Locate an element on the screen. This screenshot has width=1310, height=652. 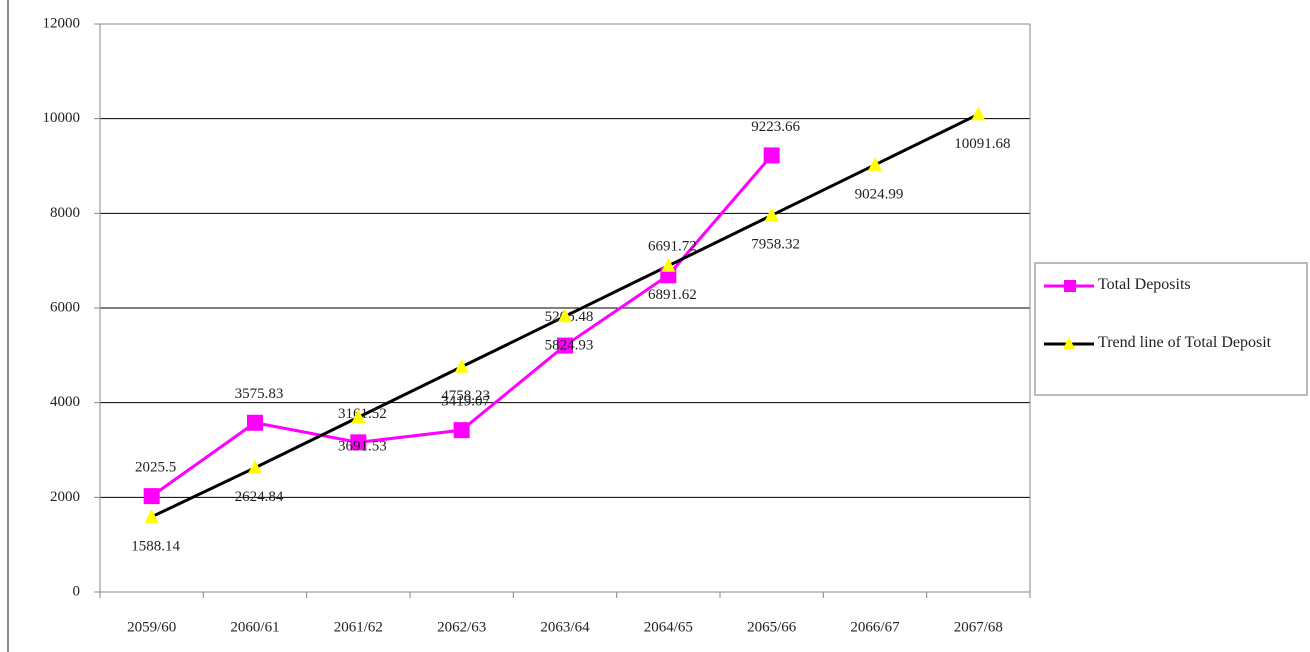
y-tick-label: 6000 is located at coordinates (65, 307).